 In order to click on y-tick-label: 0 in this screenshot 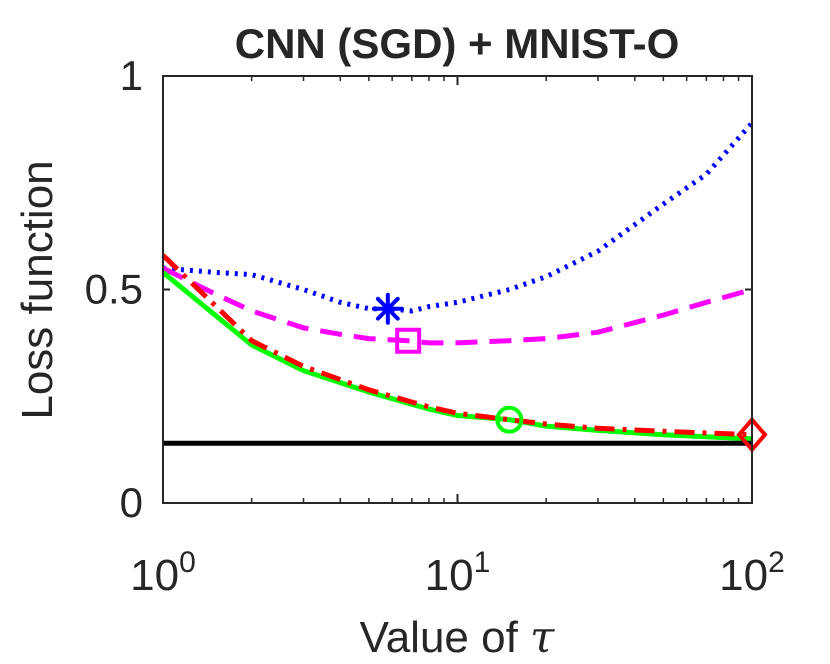, I will do `click(131, 502)`.